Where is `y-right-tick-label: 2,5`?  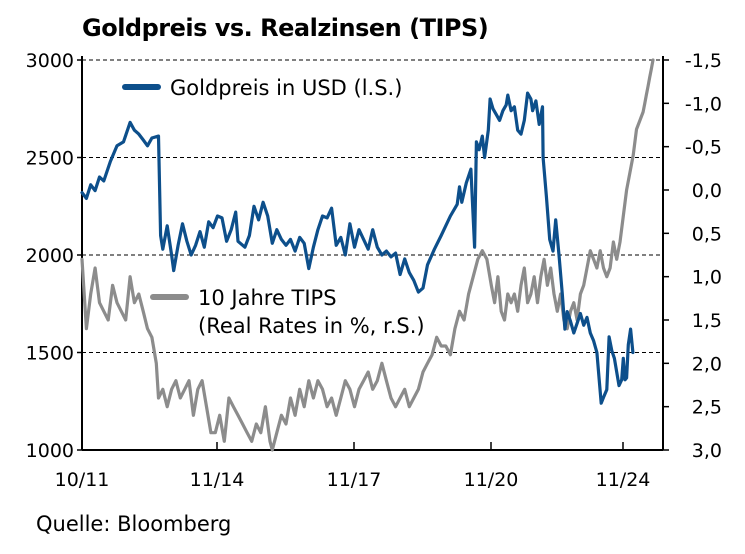 y-right-tick-label: 2,5 is located at coordinates (707, 408).